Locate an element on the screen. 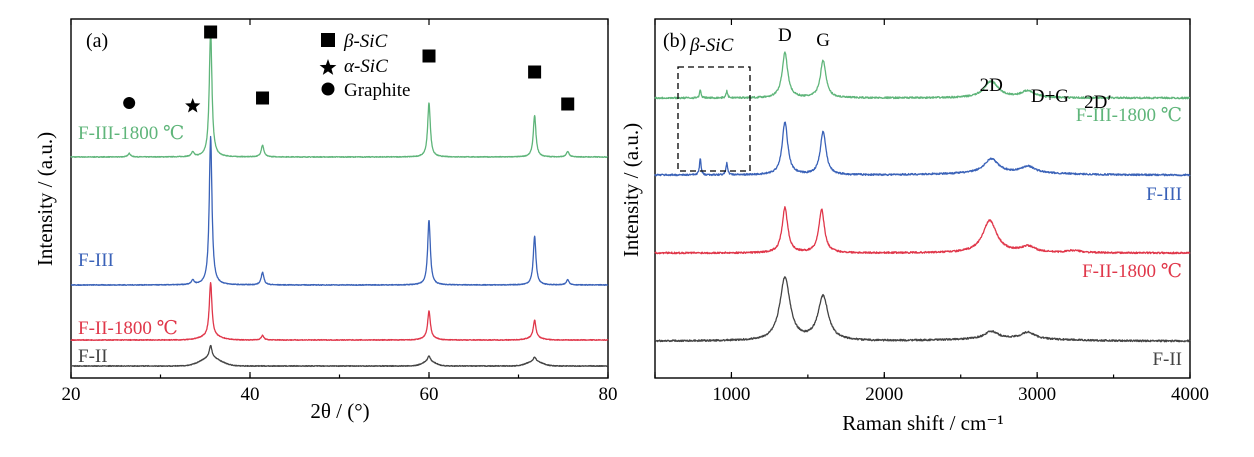  panel-a-phase-markers is located at coordinates (349, 69).